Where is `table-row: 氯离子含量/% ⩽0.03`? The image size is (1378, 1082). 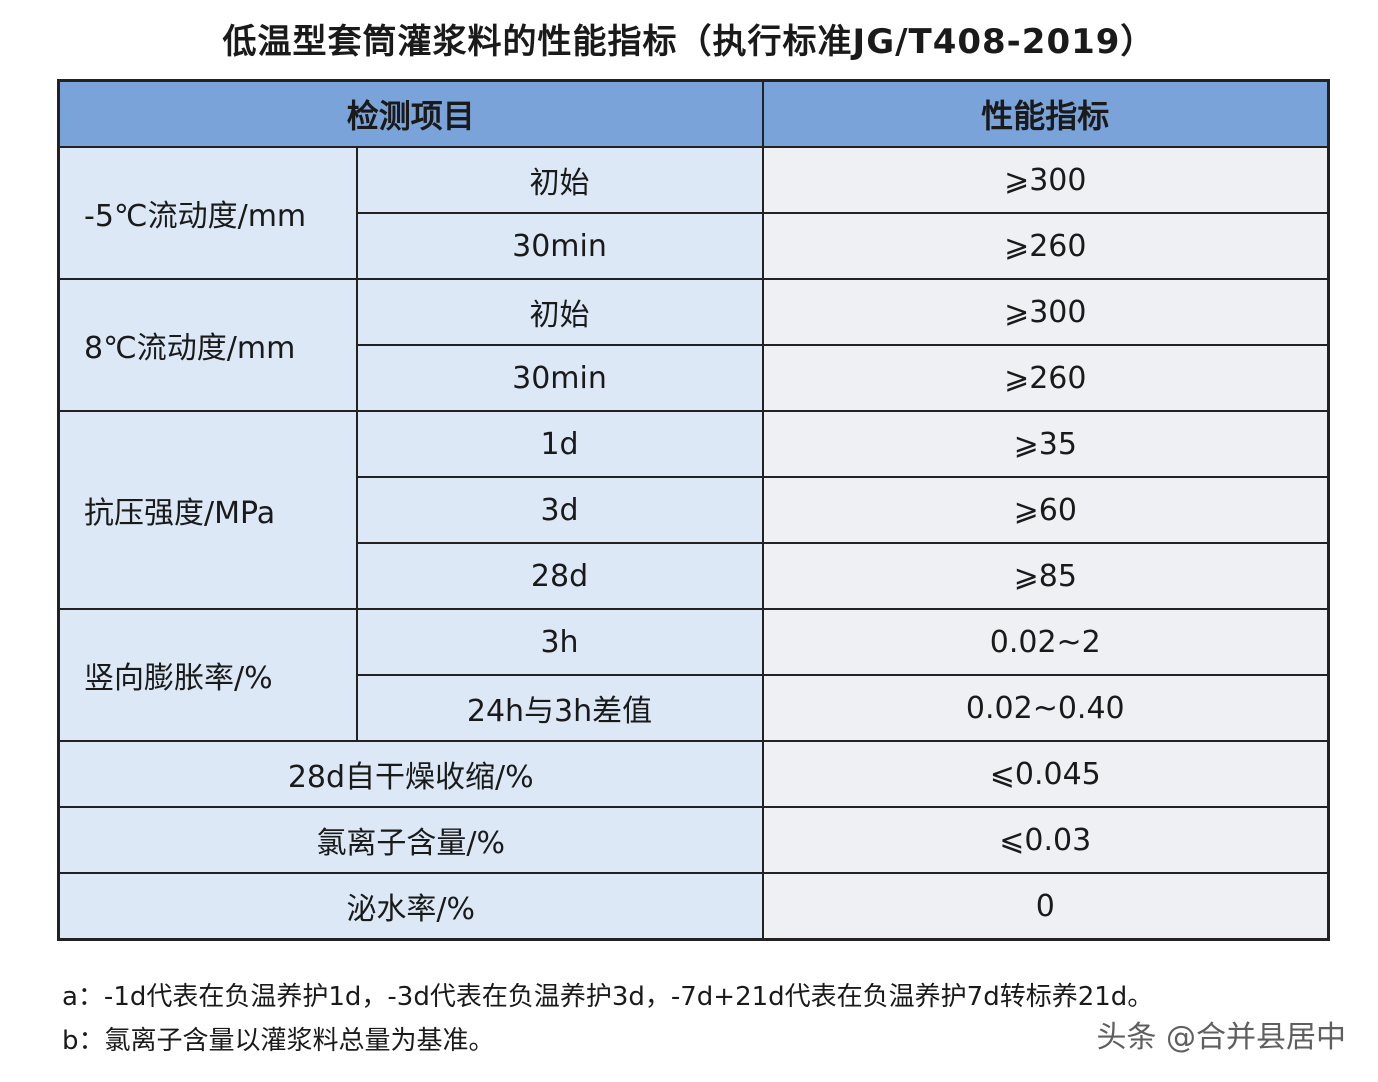 table-row: 氯离子含量/% ⩽0.03 is located at coordinates (693, 840).